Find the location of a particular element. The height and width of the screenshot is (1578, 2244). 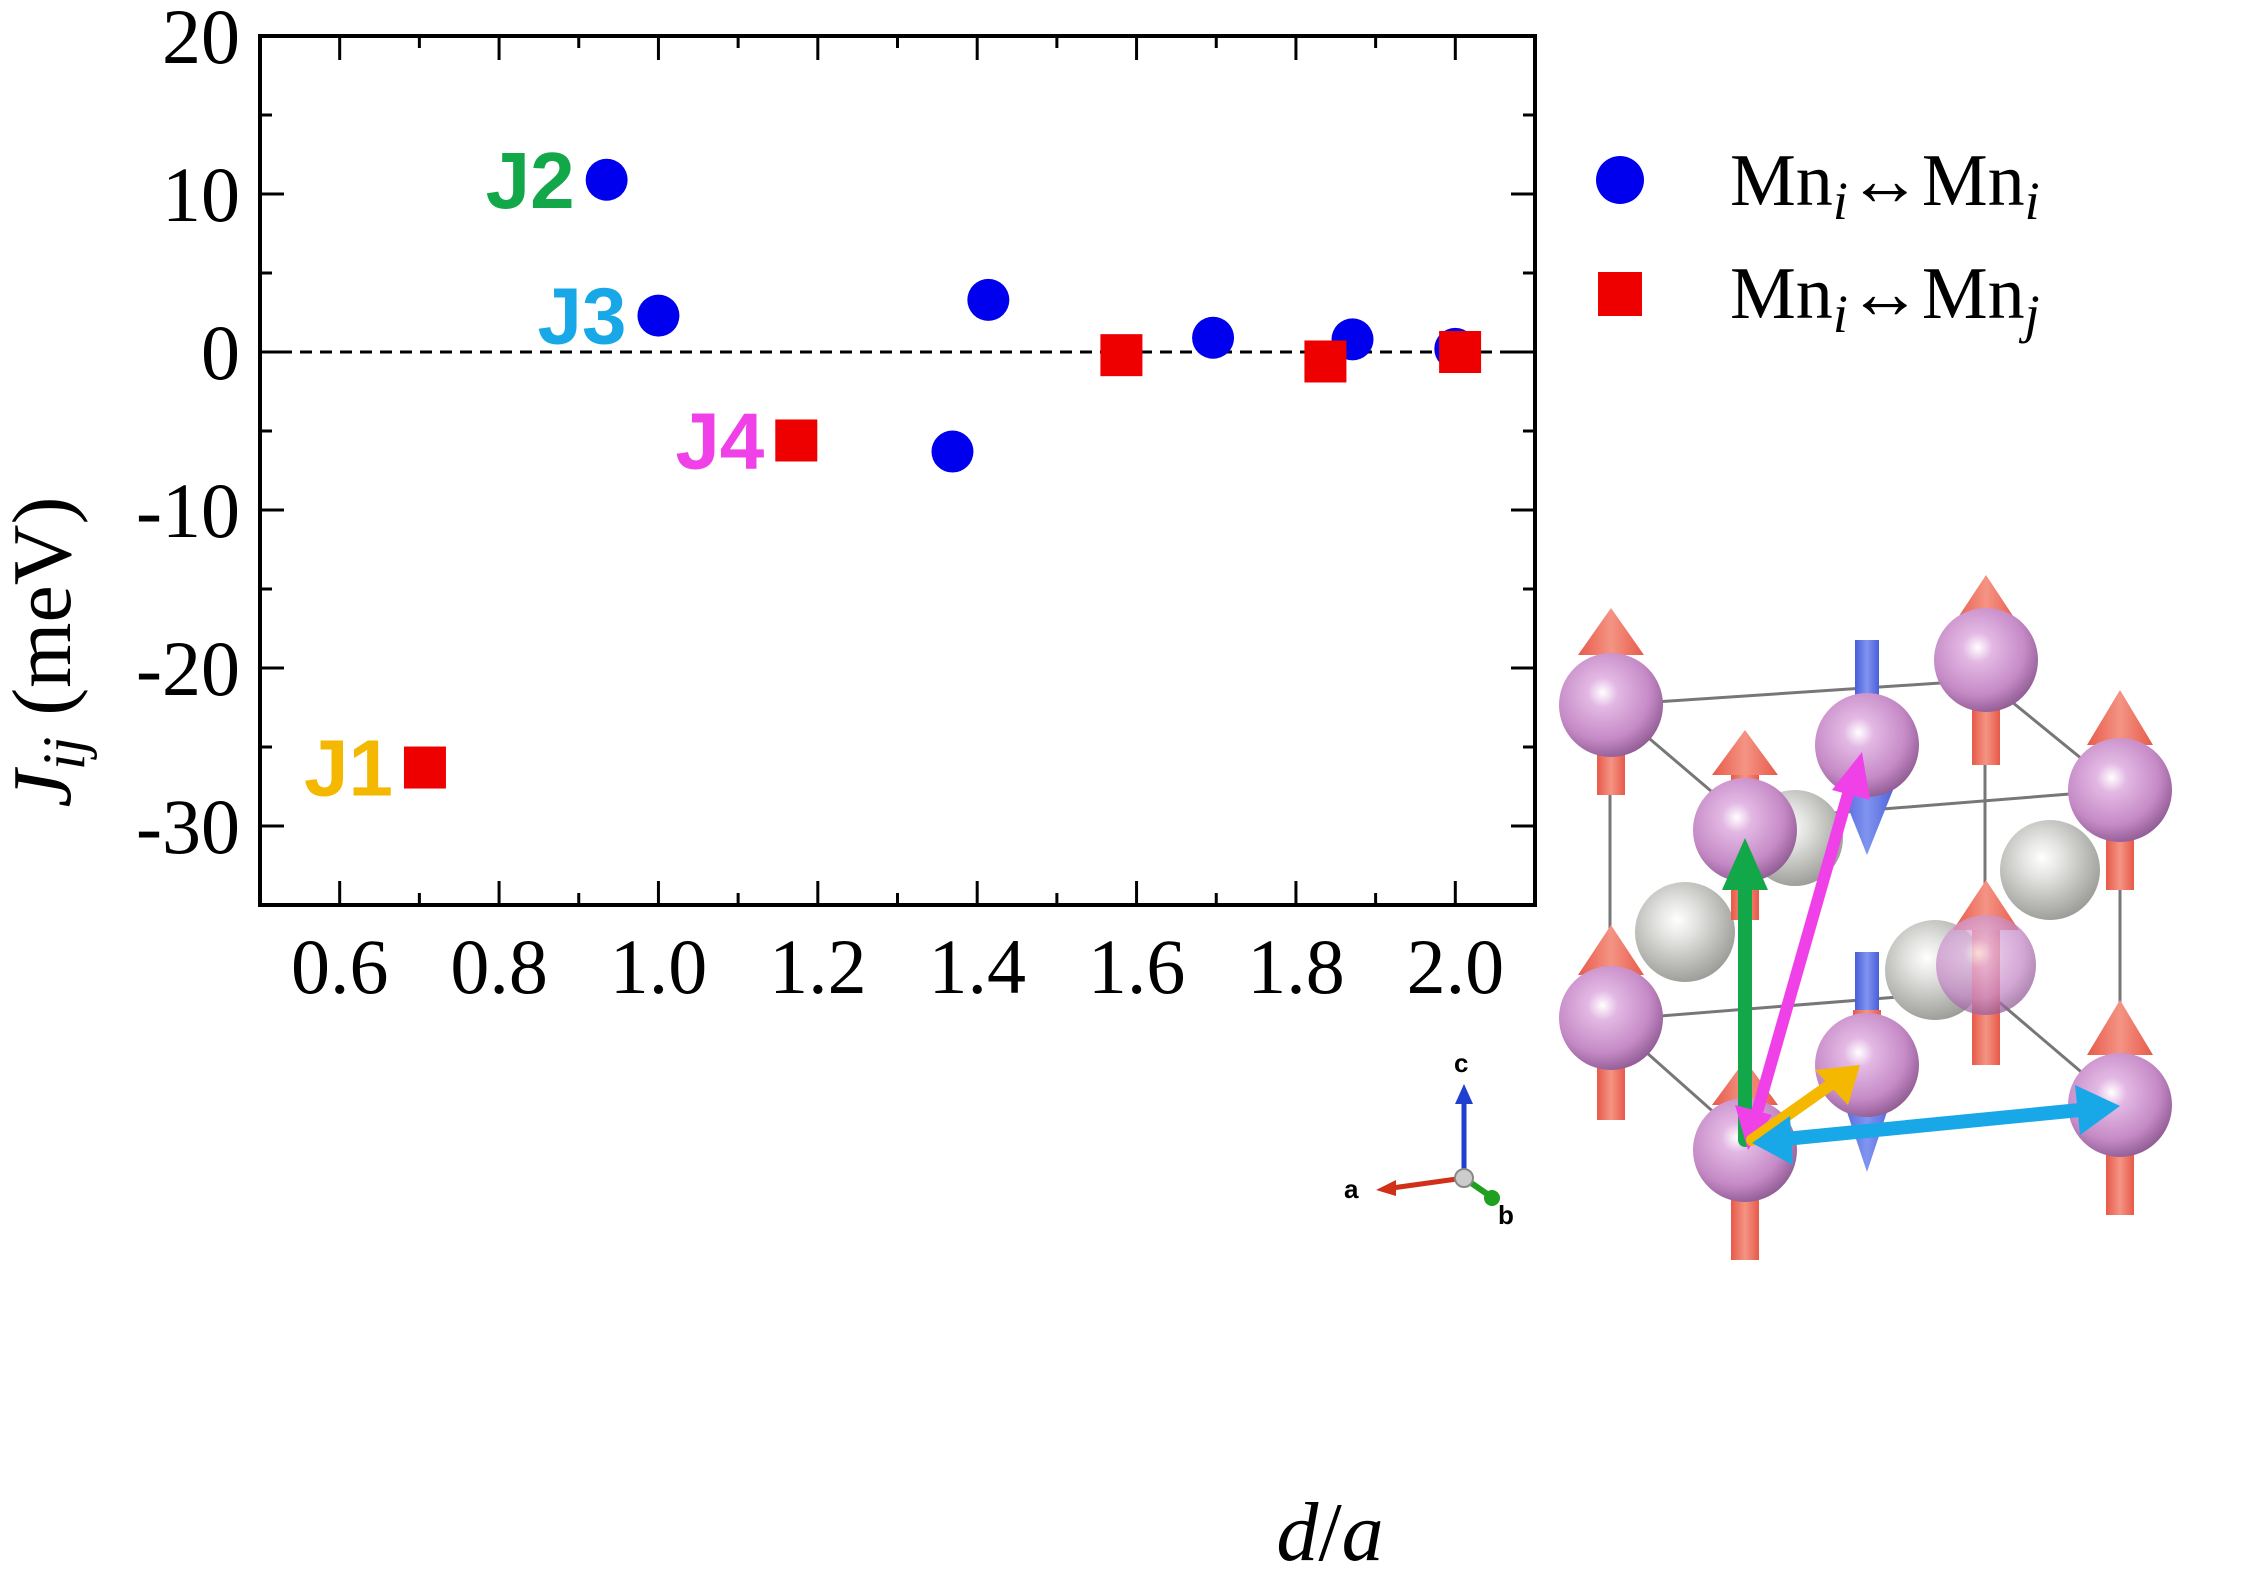

axis-a-arrowhead is located at coordinates (1386, 1188).